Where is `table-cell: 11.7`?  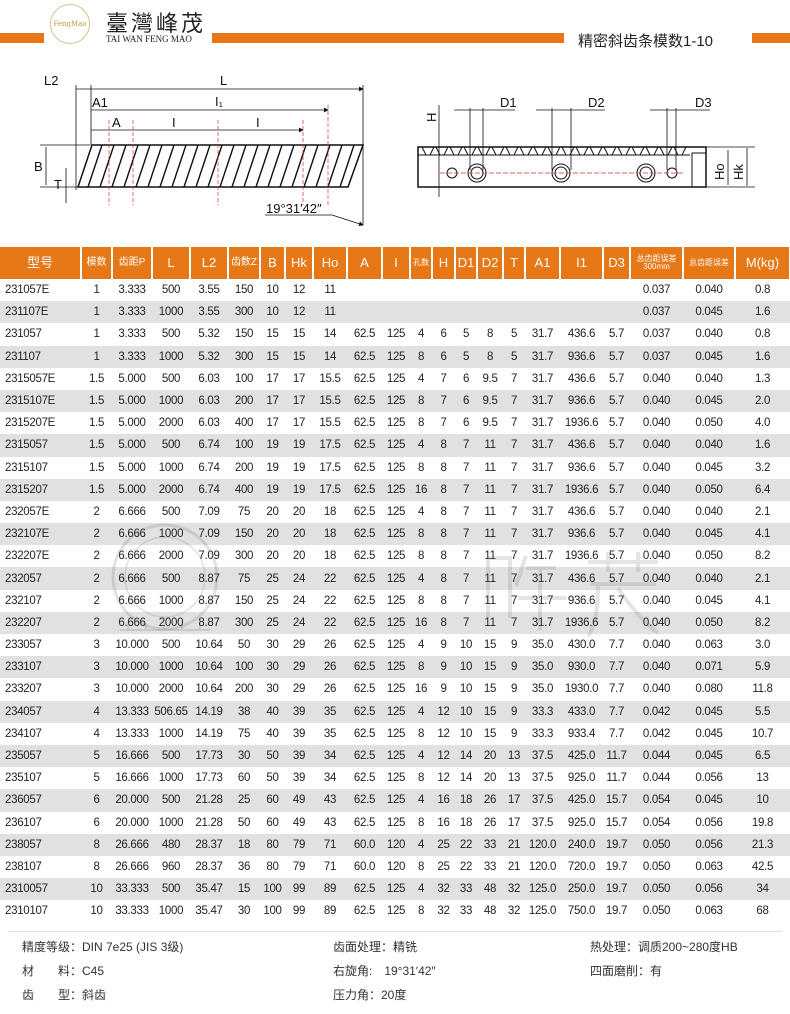 table-cell: 11.7 is located at coordinates (616, 756).